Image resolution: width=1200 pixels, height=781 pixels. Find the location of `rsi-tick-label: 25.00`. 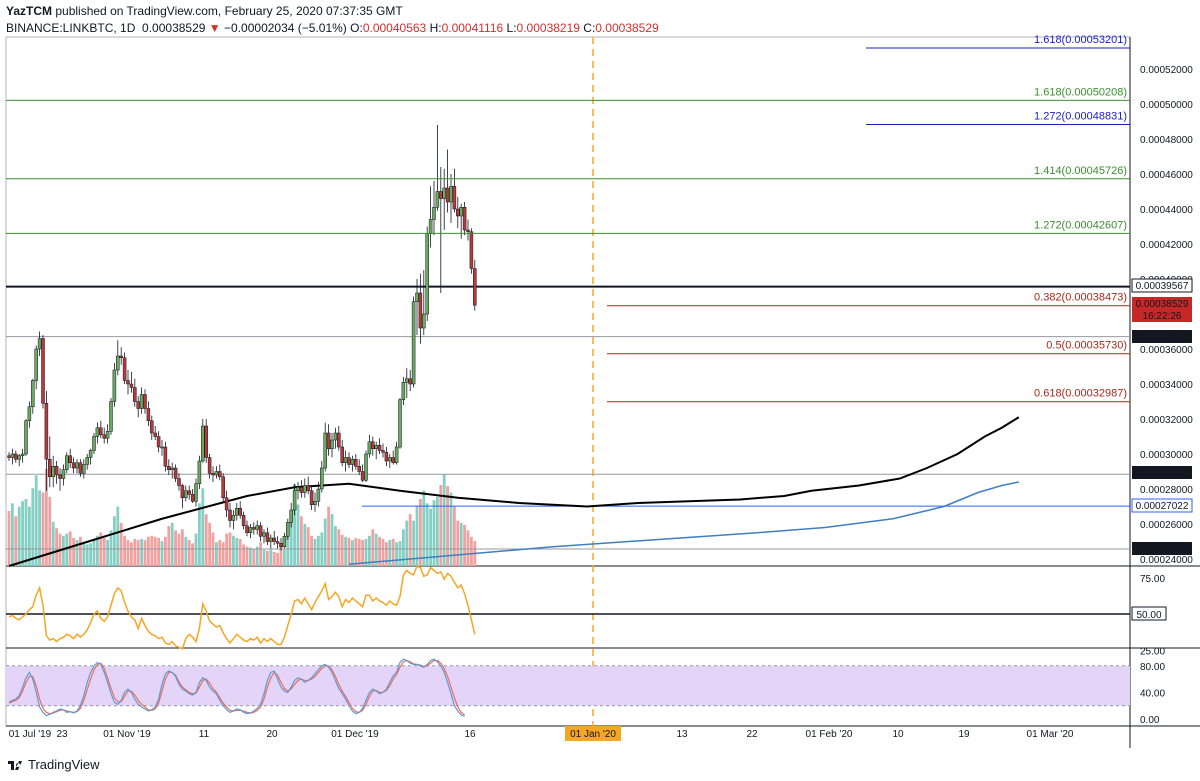

rsi-tick-label: 25.00 is located at coordinates (1152, 651).